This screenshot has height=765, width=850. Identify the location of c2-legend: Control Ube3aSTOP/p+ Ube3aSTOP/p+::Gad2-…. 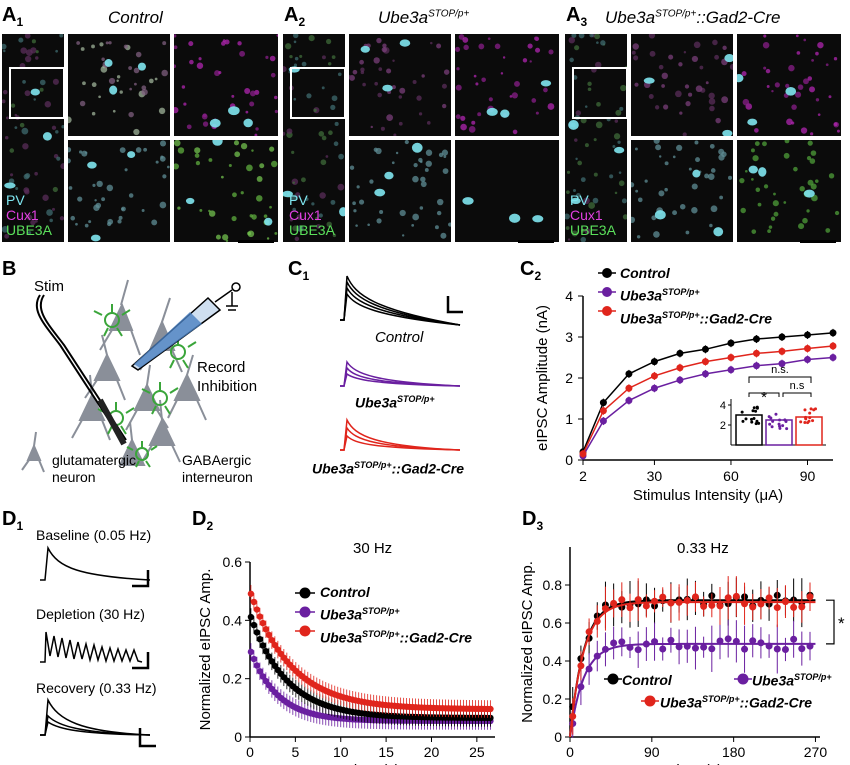
(696, 296).